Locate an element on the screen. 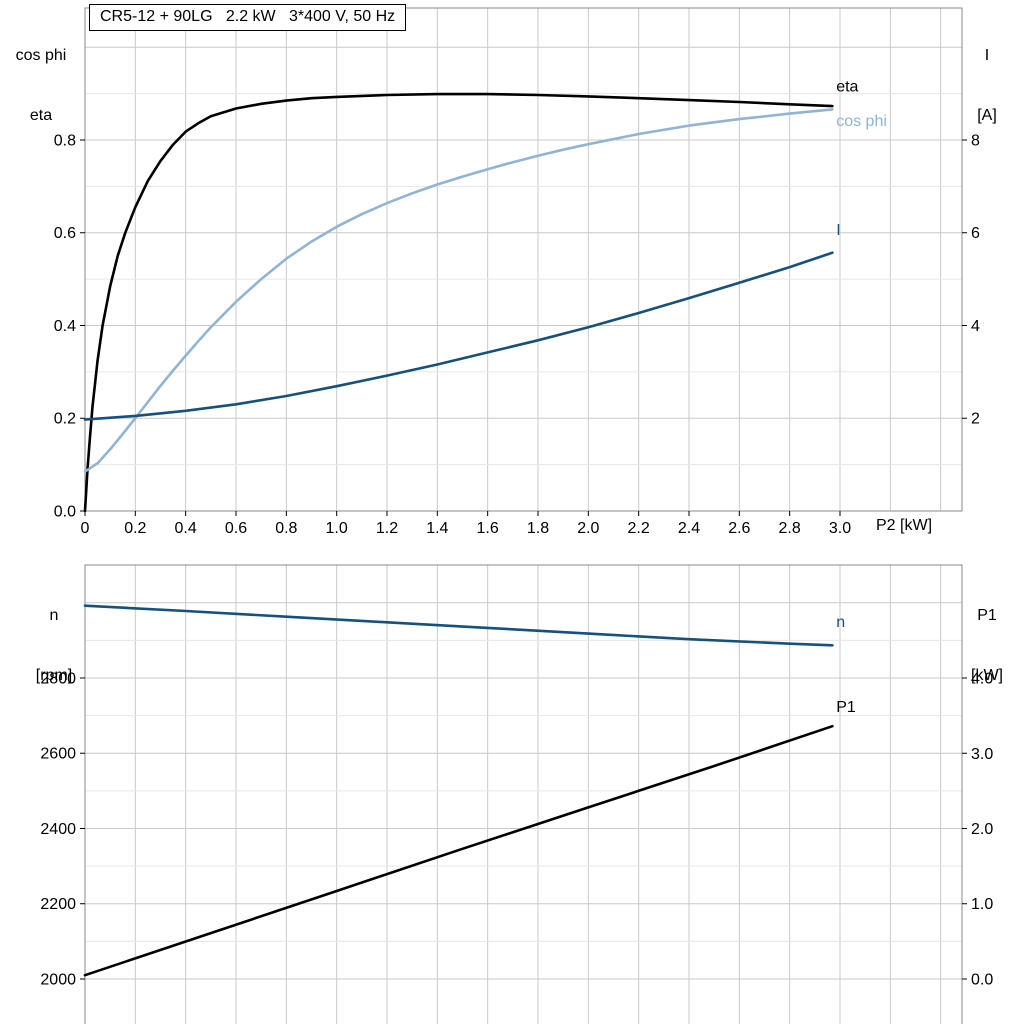  left-tick-label: 0.0 is located at coordinates (65, 512).